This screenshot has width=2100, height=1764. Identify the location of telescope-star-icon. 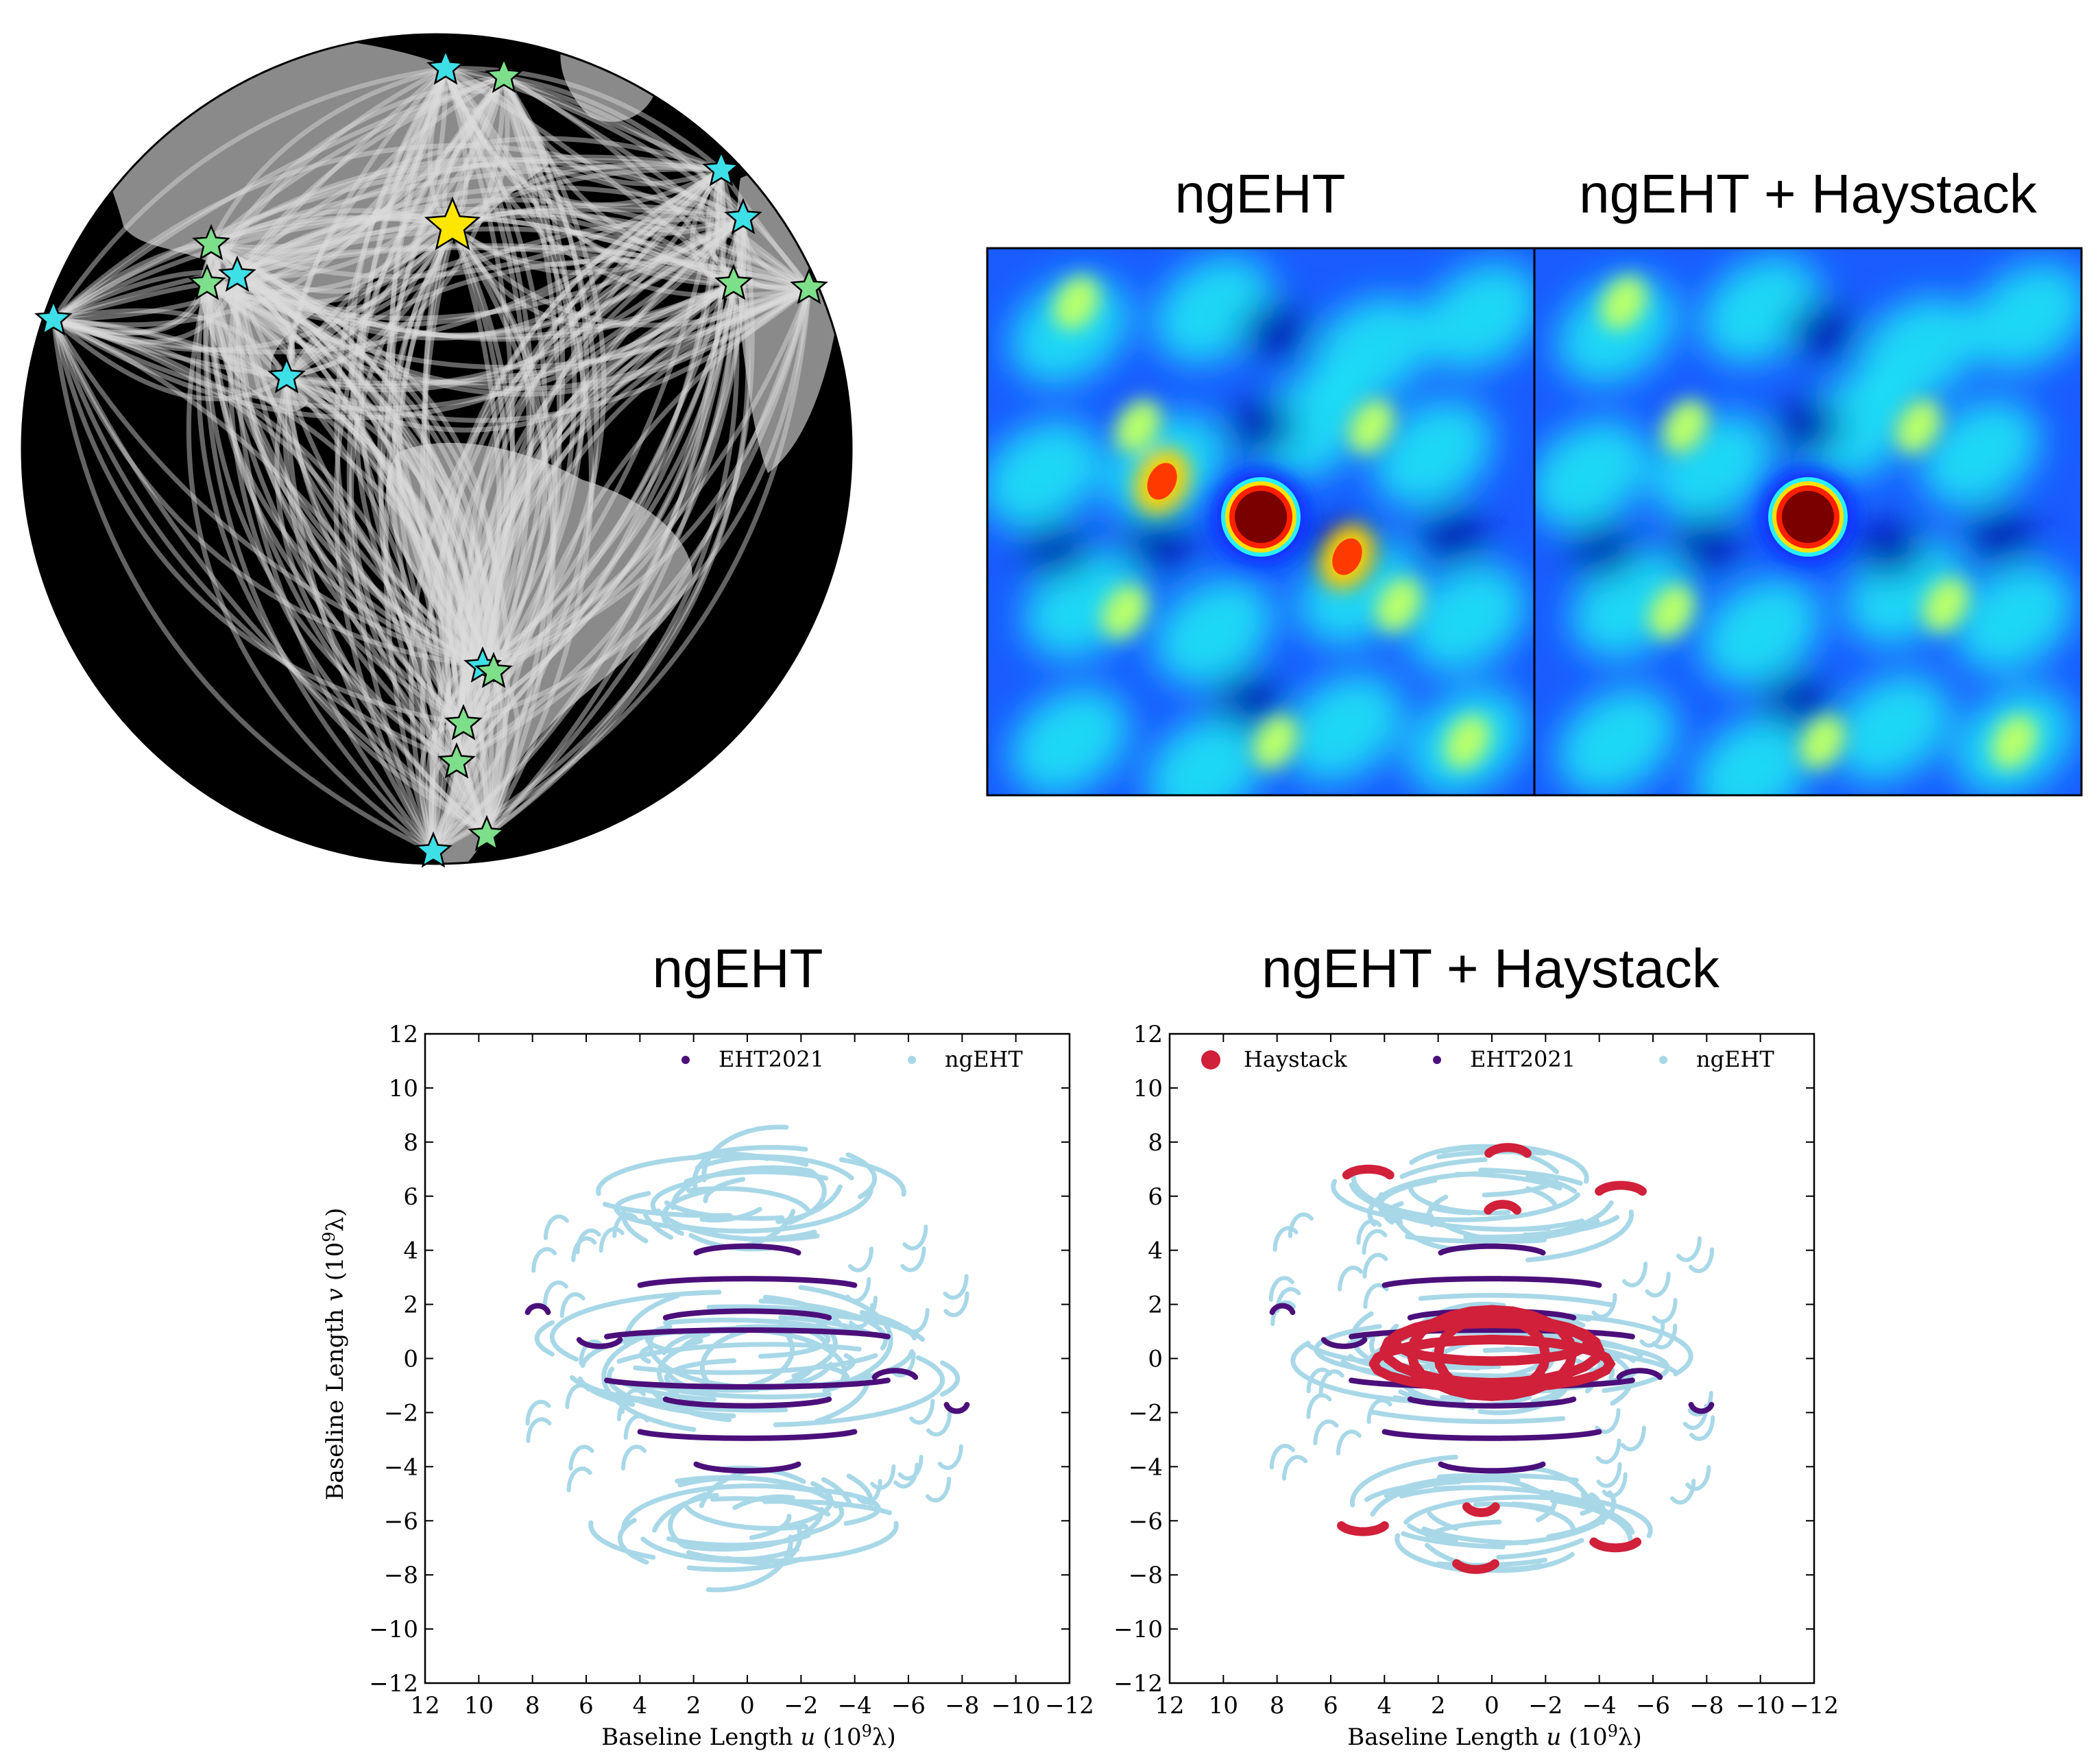
(207, 281).